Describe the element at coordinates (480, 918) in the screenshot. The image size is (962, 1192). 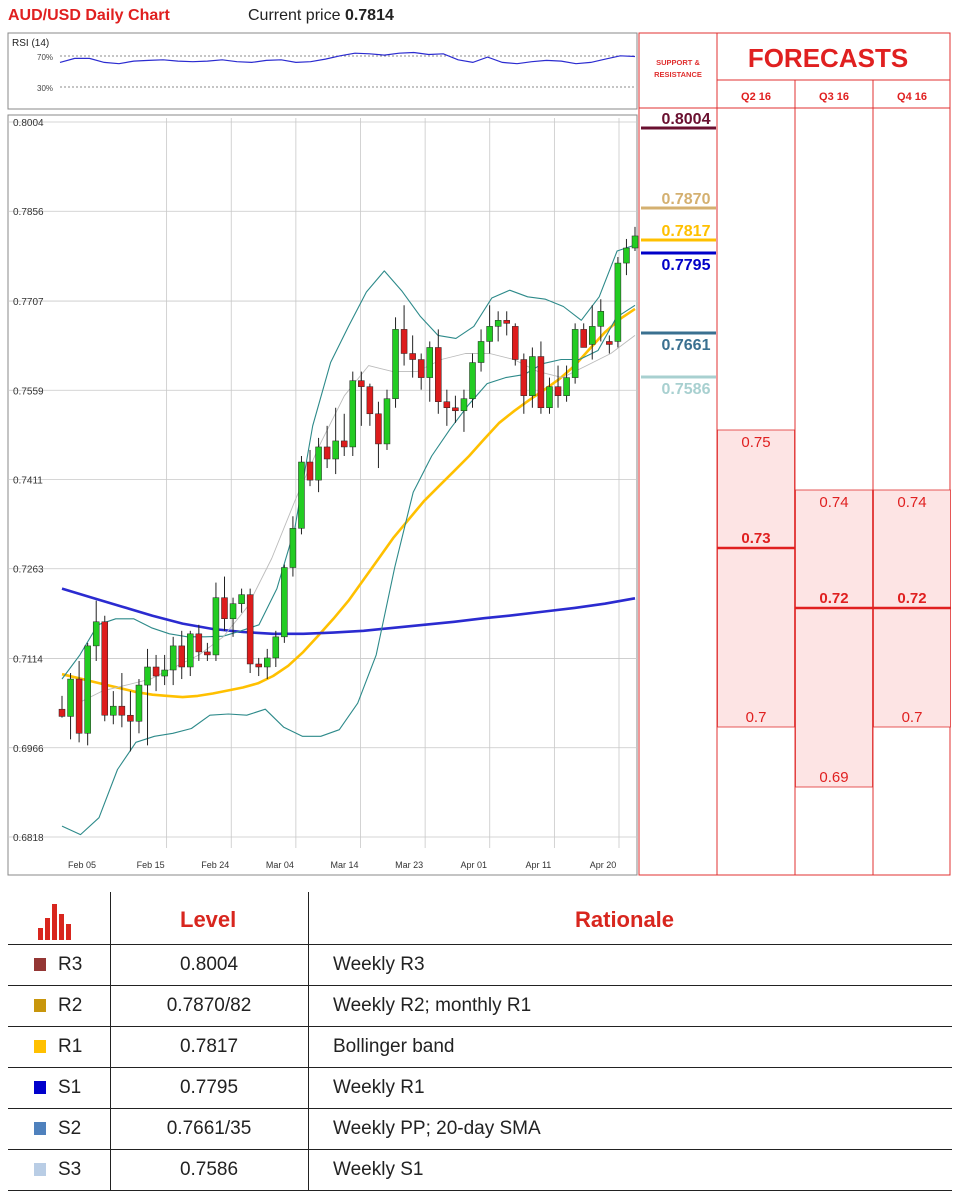
I see `table-header: Level Rationale` at that location.